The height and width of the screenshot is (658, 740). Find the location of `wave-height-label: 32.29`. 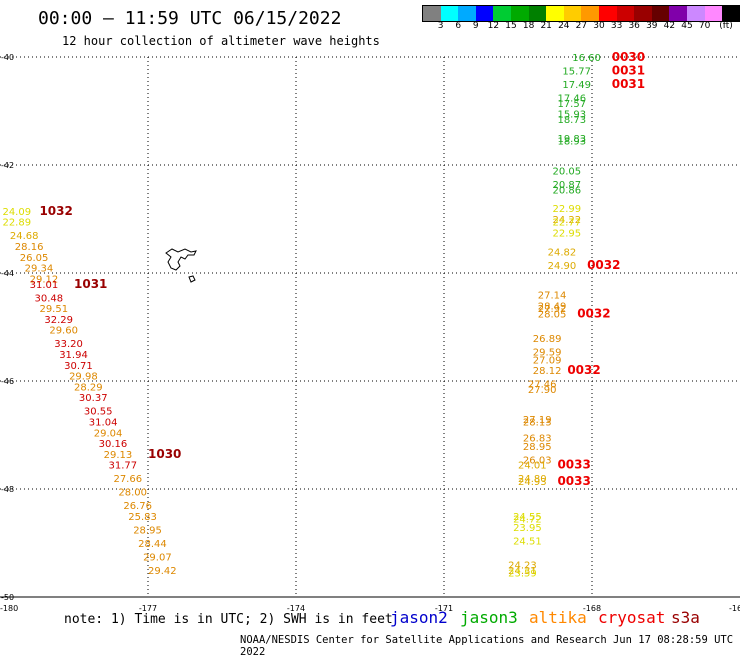

wave-height-label: 32.29 is located at coordinates (58, 320).